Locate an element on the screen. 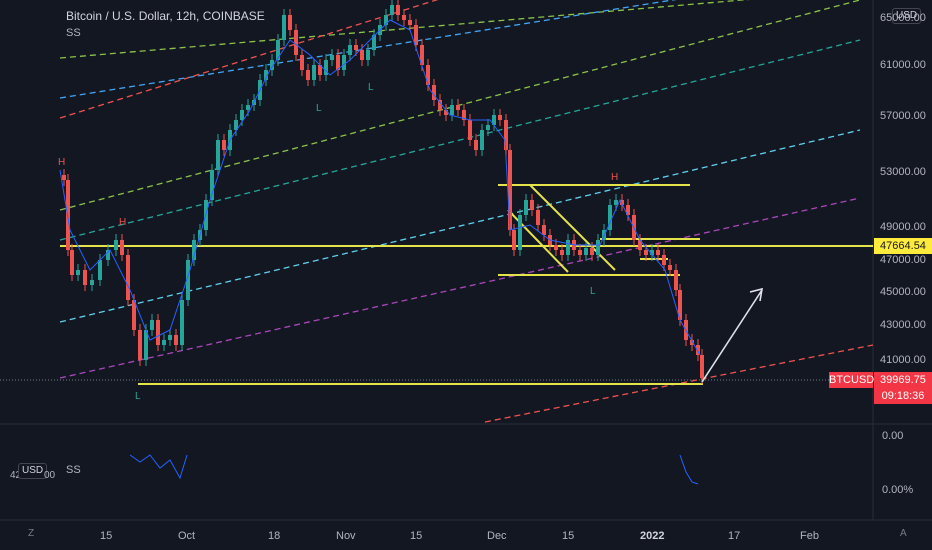  price-axis-label: 41000.00 is located at coordinates (903, 360).